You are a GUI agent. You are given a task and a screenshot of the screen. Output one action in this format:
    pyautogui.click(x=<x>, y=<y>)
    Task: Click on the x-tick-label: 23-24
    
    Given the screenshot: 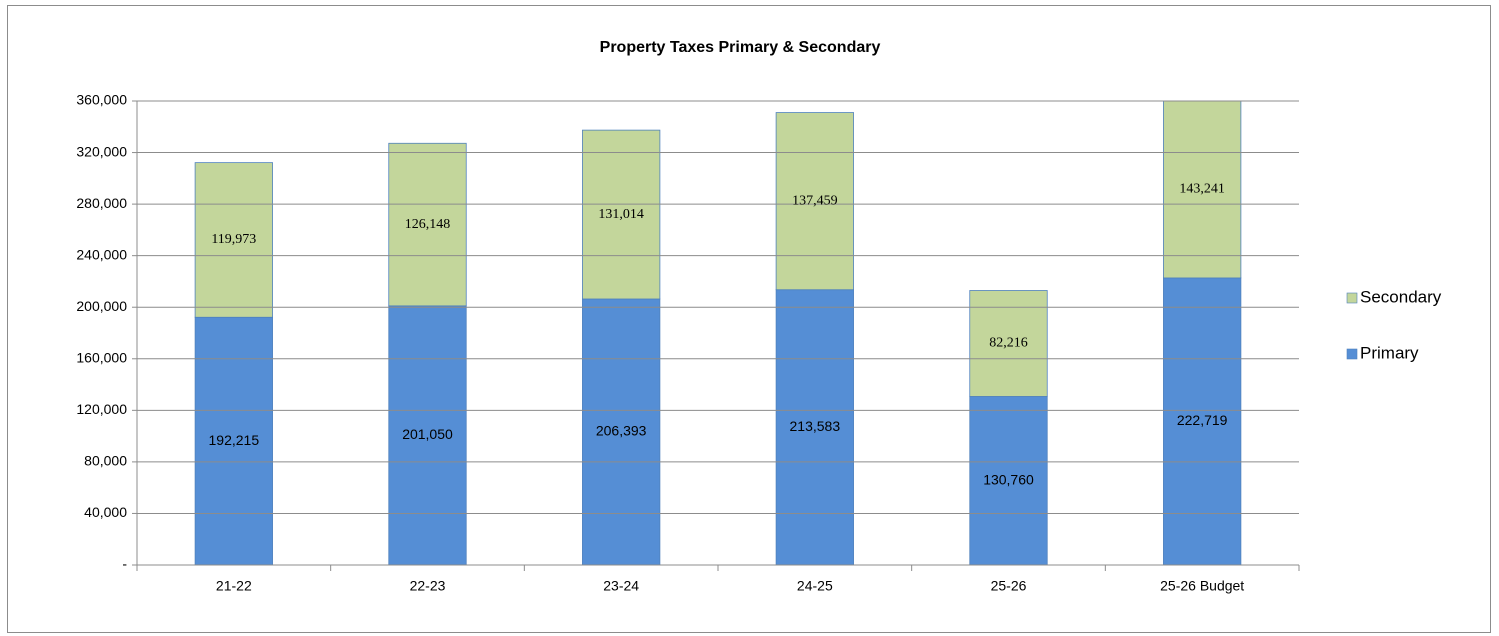 What is the action you would take?
    pyautogui.click(x=621, y=586)
    